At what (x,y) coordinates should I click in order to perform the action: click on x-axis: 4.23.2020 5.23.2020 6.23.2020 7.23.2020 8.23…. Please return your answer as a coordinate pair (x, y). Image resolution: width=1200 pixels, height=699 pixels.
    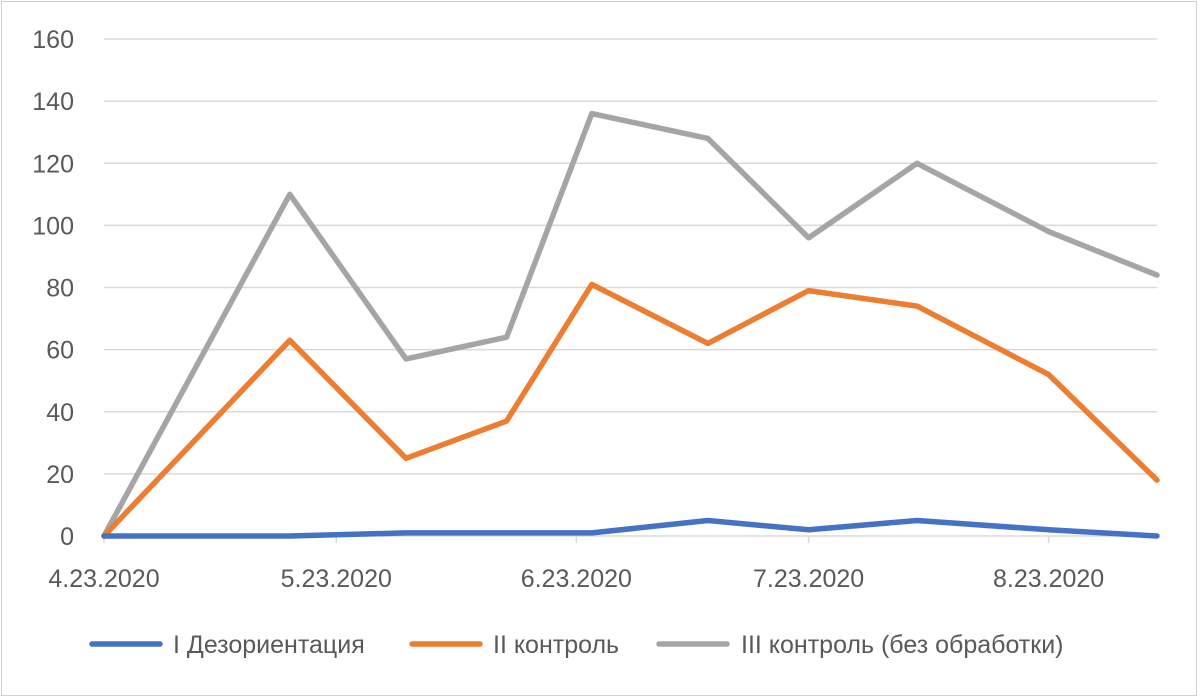
    Looking at the image, I should click on (602, 564).